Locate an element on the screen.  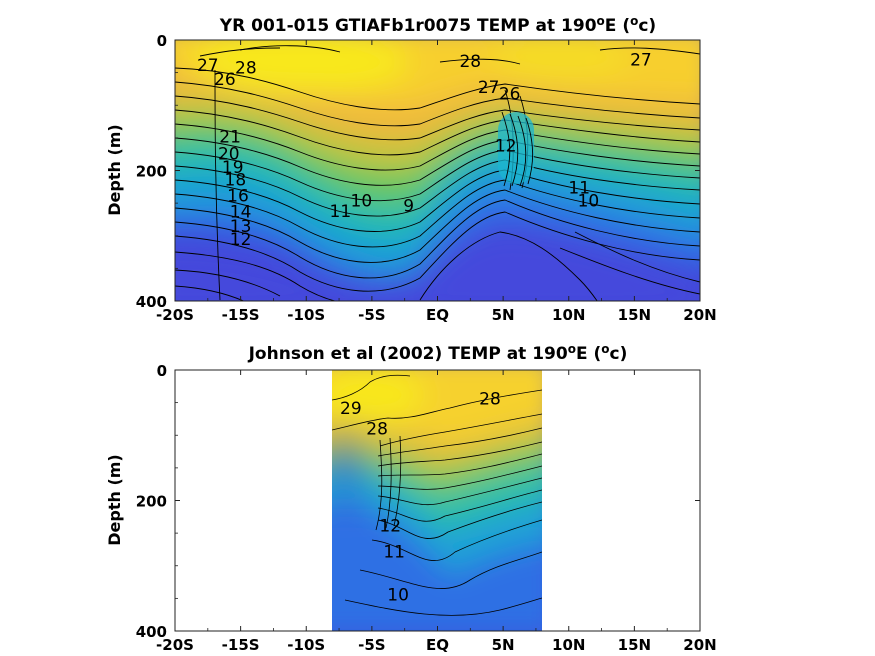
top-contour-label: 9 is located at coordinates (408, 207).